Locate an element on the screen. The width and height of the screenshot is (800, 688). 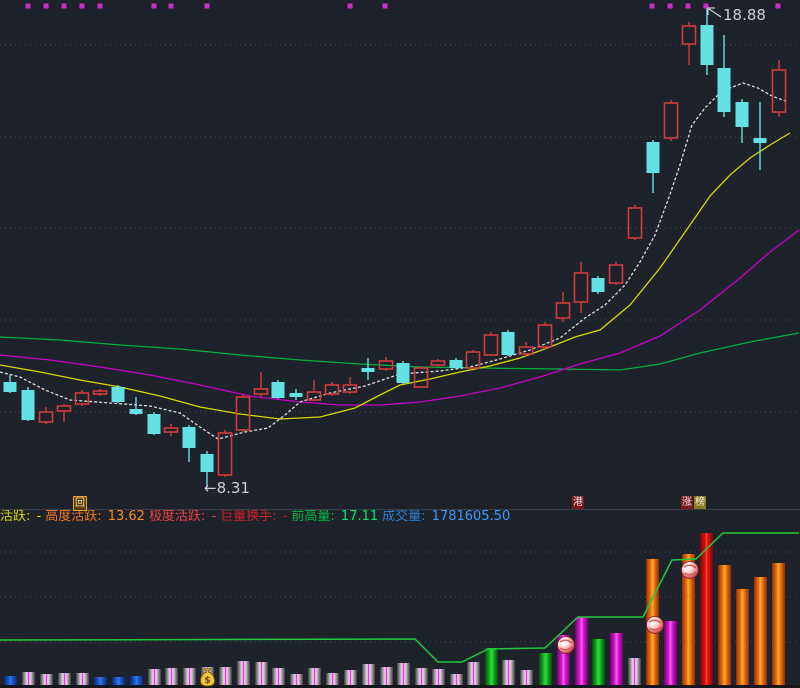
indicator-segment: 巨量换手: - is located at coordinates (254, 517).